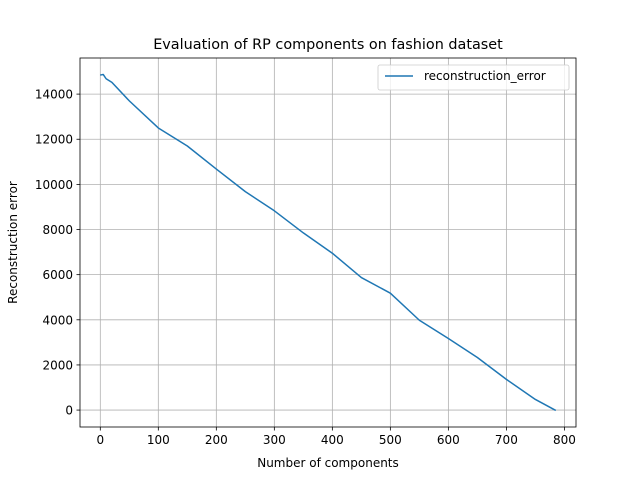 The image size is (640, 484). Describe the element at coordinates (332, 440) in the screenshot. I see `x-tick-label: 400` at that location.